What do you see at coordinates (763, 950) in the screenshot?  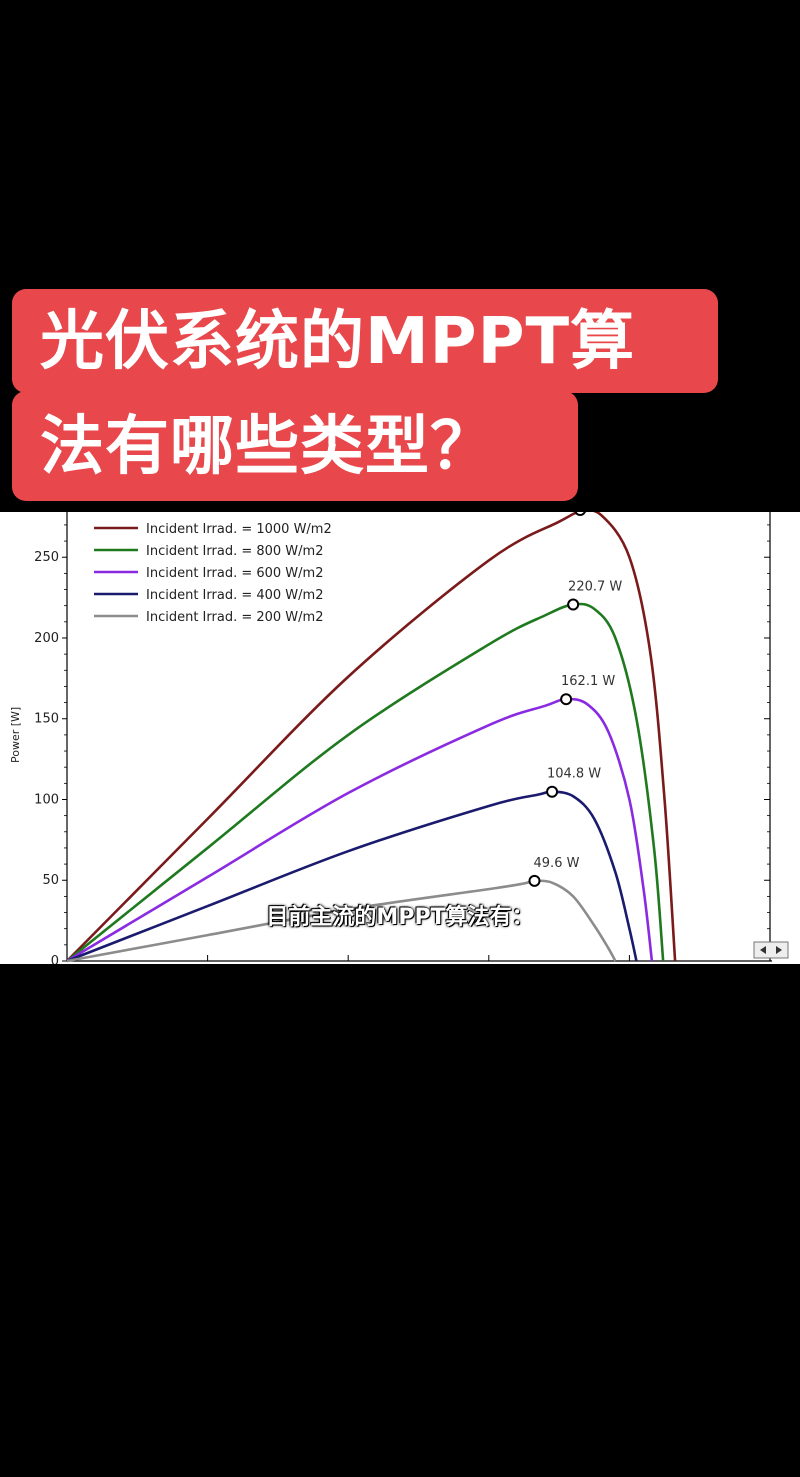 I see `scroll-left-icon` at bounding box center [763, 950].